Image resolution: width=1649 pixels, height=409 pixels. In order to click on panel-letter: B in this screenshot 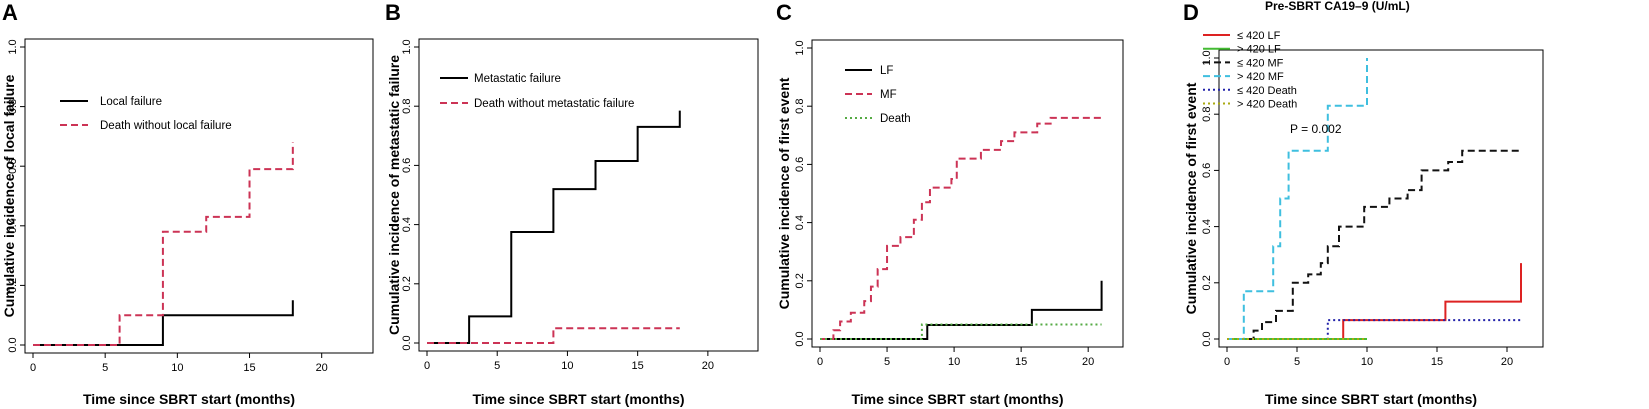, I will do `click(393, 12)`.